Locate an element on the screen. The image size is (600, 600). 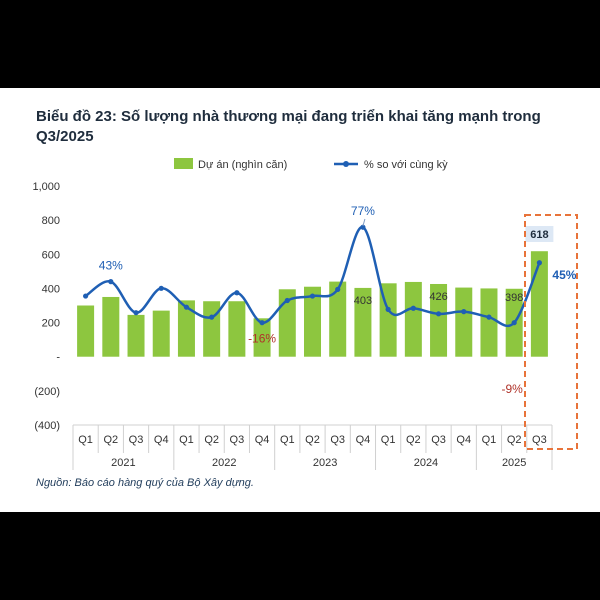
legend-bar-label: Dự án (nghìn căn) is located at coordinates (242, 165).